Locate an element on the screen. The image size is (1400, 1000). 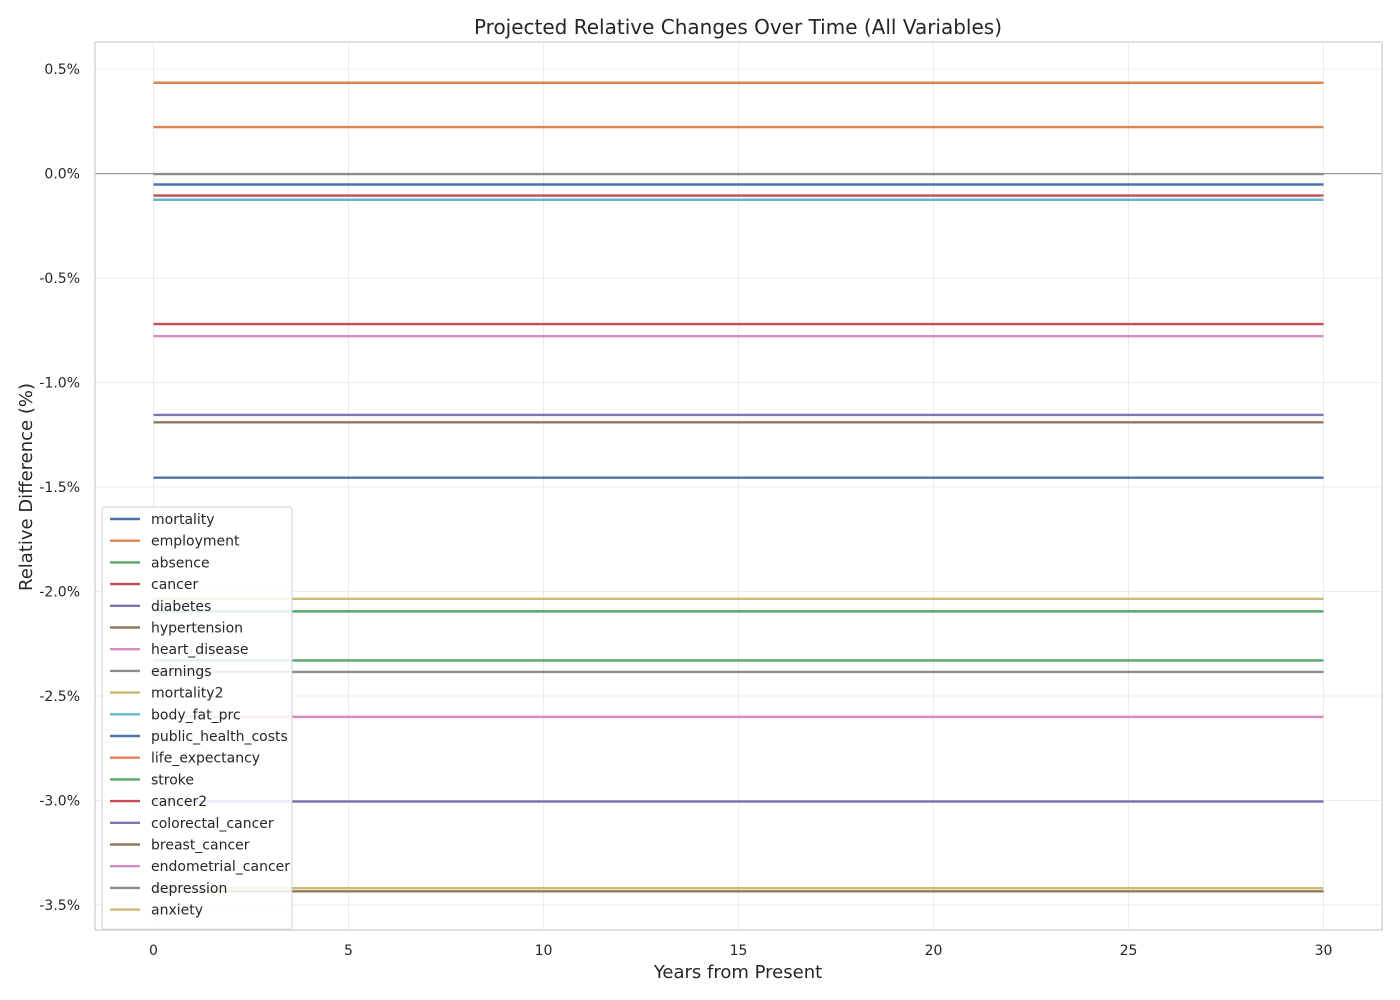
y-tick-label: -3.0% is located at coordinates (59, 801).